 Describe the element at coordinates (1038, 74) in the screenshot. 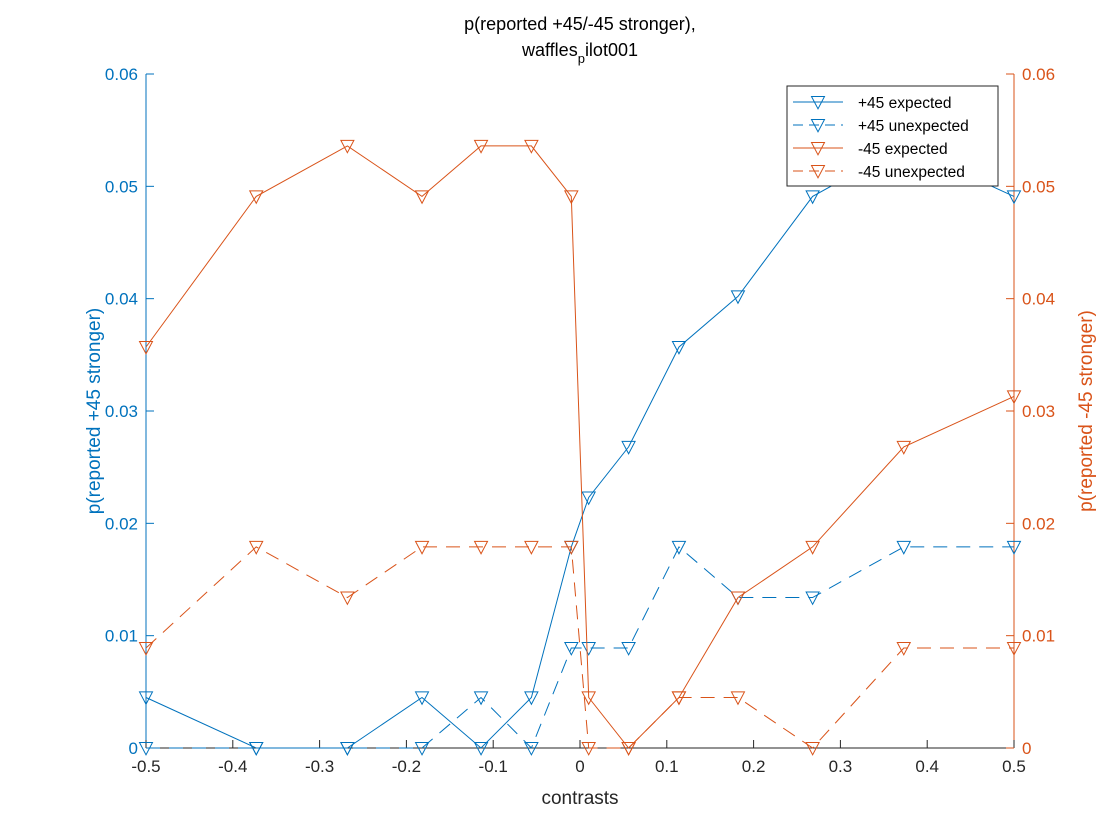

I see `y-tick-label-right: 0.06` at that location.